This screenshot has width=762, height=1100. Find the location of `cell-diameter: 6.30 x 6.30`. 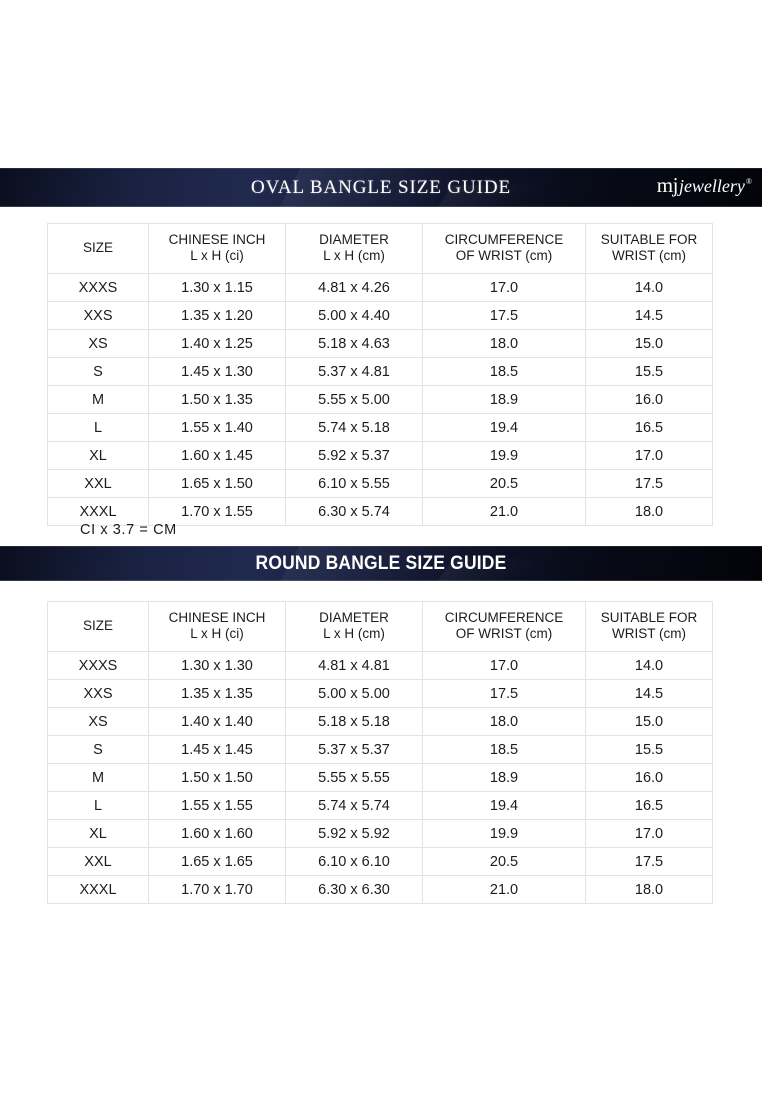

cell-diameter: 6.30 x 6.30 is located at coordinates (354, 889).